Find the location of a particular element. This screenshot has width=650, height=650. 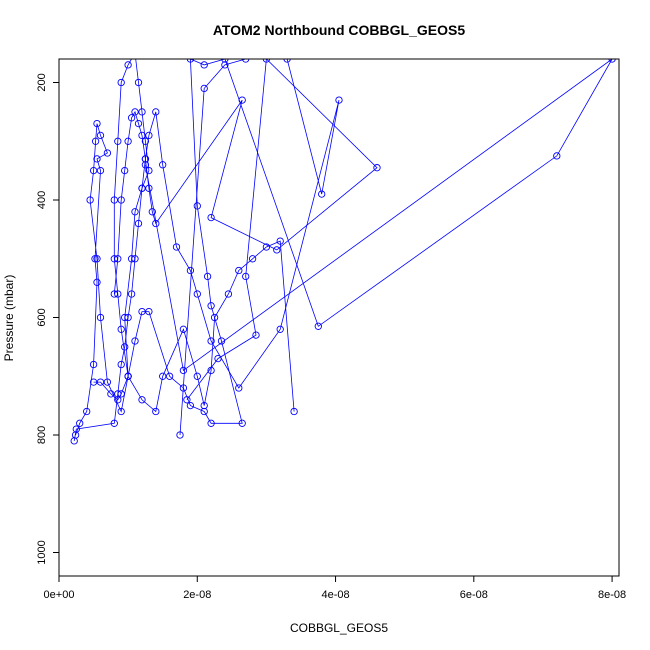

y-tick-label: 600 is located at coordinates (42, 317).